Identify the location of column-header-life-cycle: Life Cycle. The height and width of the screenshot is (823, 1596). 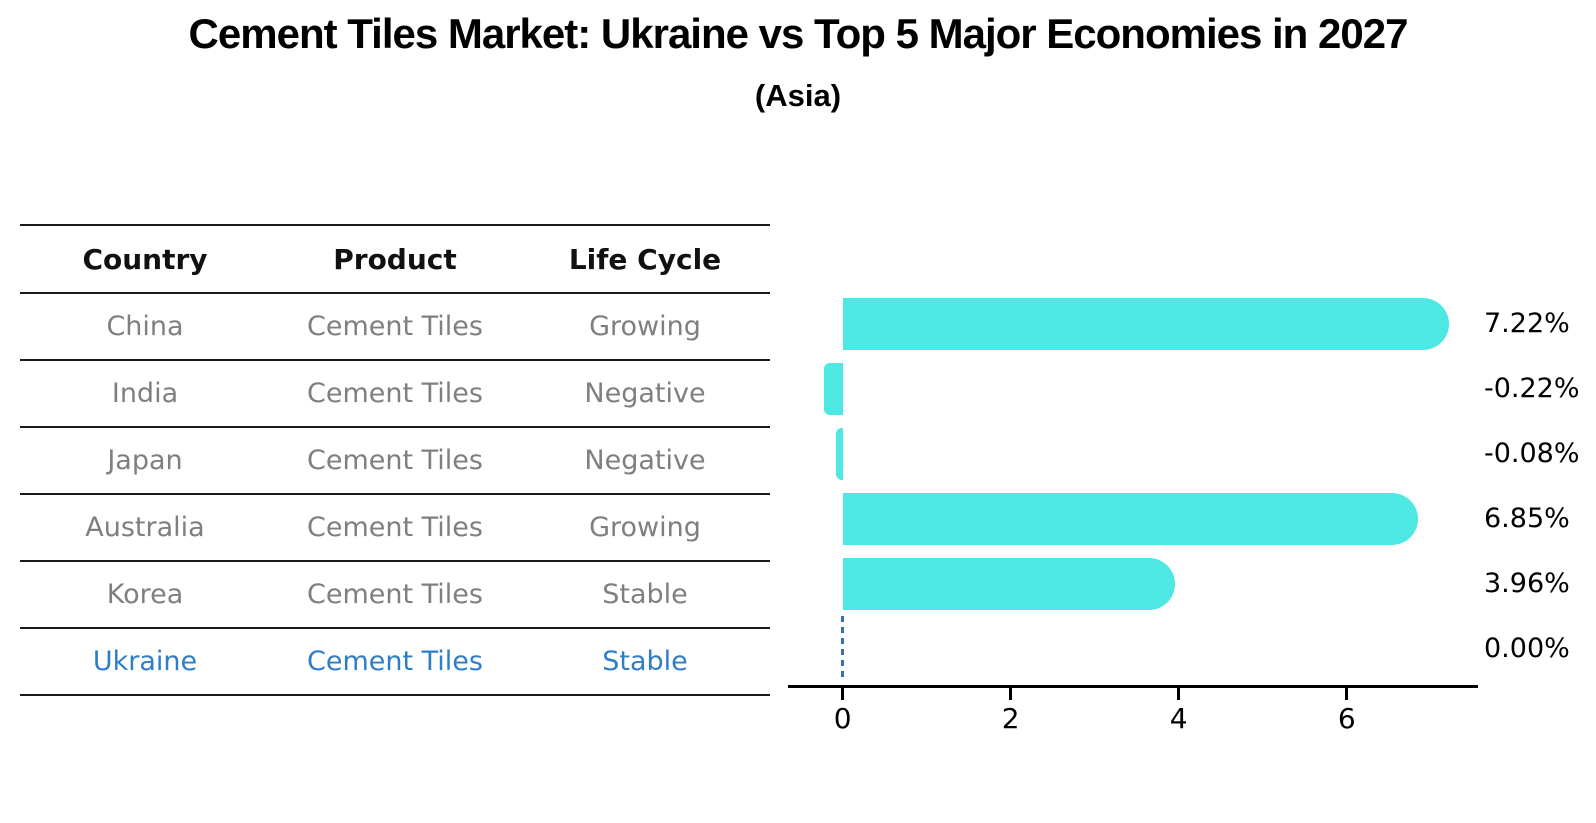
(645, 259).